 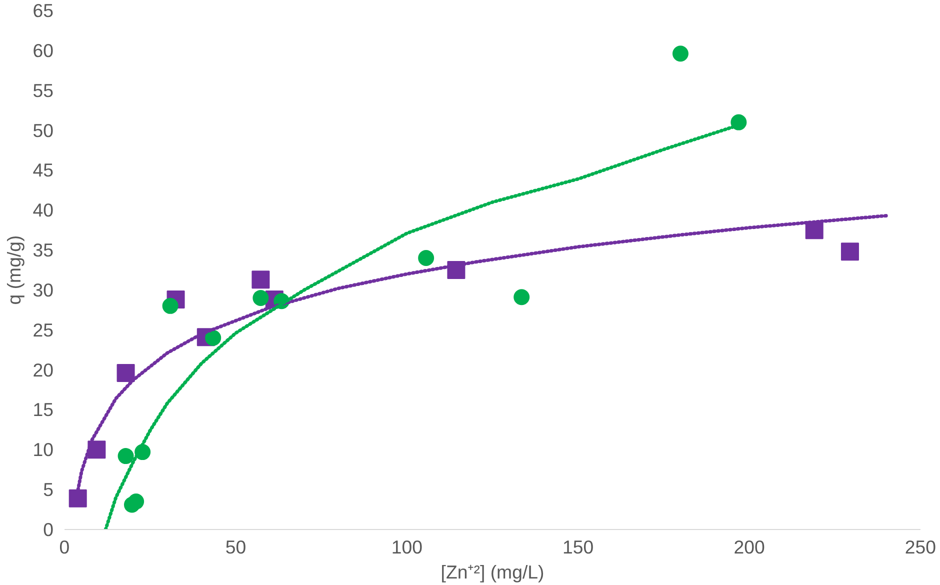 What do you see at coordinates (235, 547) in the screenshot?
I see `x-tick-label: 50` at bounding box center [235, 547].